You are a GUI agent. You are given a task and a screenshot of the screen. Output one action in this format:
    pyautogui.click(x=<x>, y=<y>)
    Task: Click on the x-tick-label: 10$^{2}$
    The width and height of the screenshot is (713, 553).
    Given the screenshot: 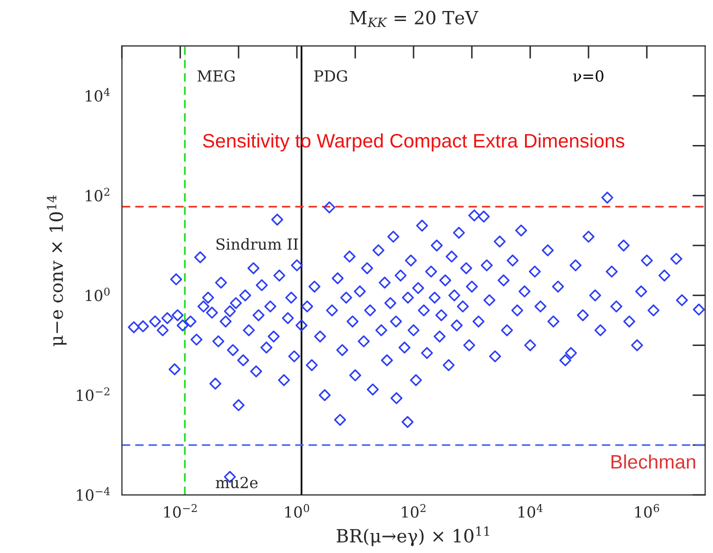 What is the action you would take?
    pyautogui.click(x=414, y=511)
    